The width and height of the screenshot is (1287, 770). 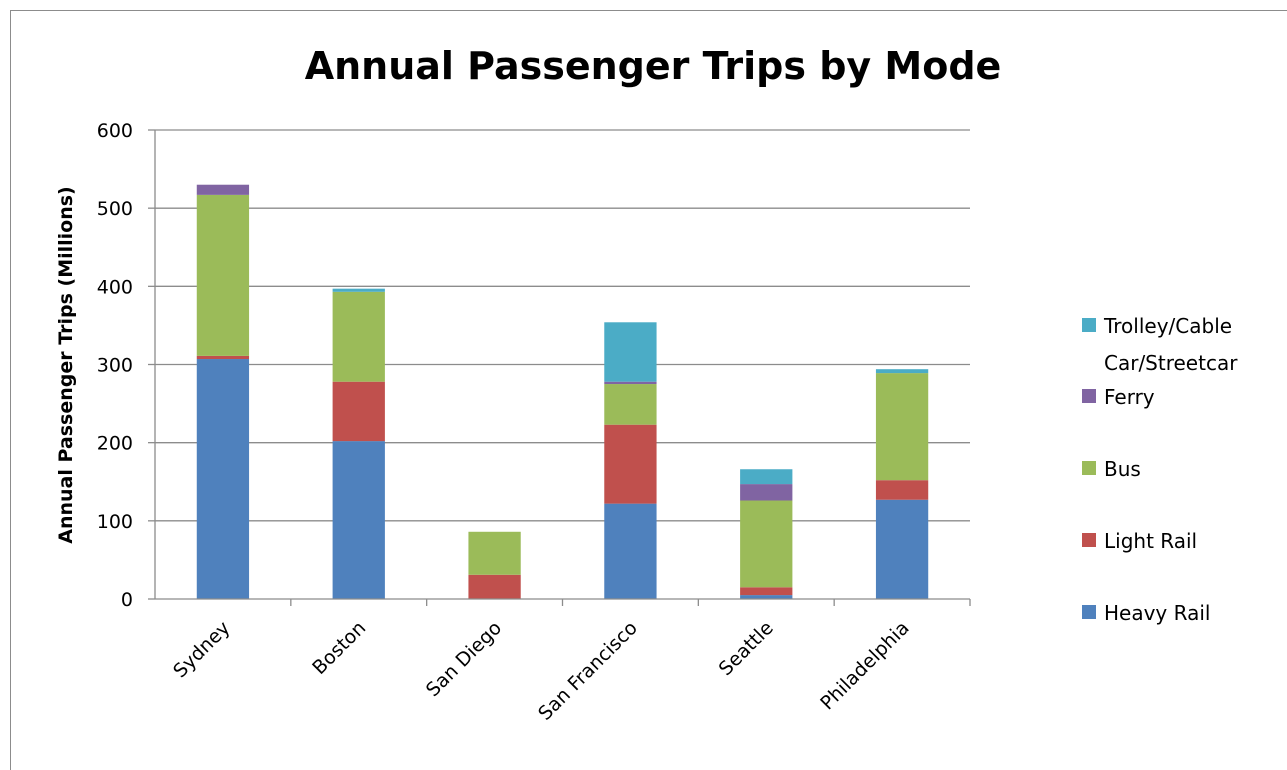 I want to click on bar-boston-bus, so click(x=358, y=336).